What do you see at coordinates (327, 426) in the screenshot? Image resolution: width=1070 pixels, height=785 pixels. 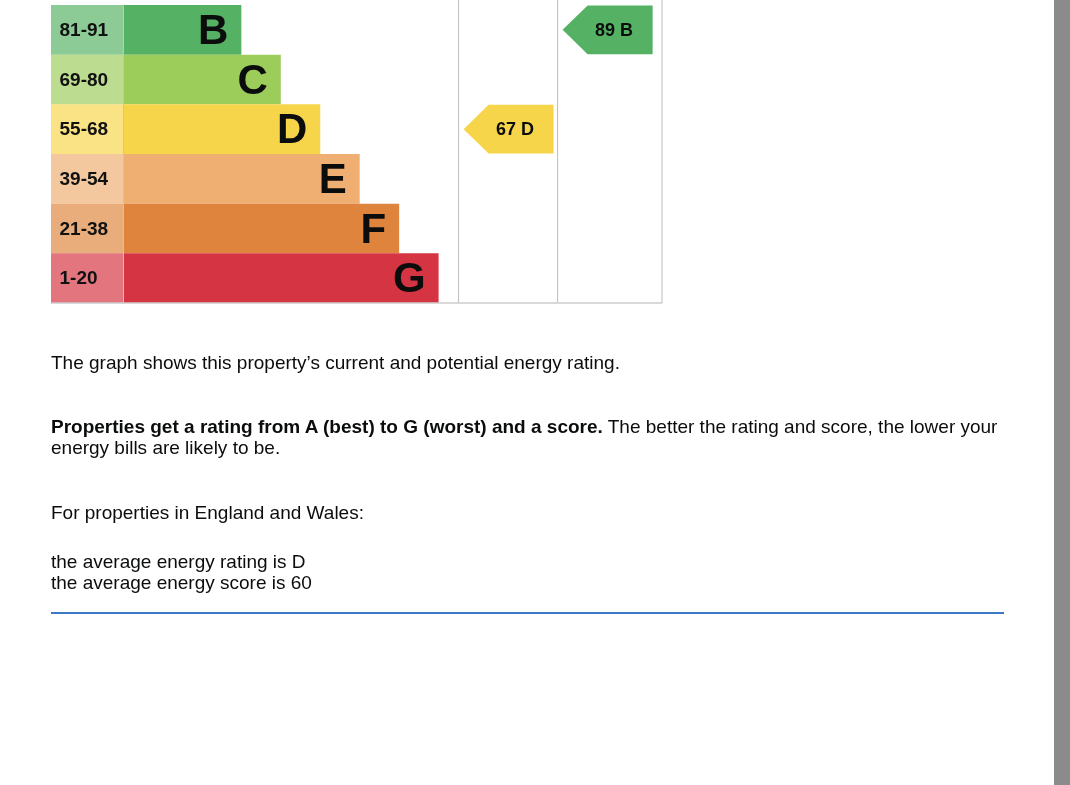 I see `text: Properties get a rating from A (best) to G (worst) and a score.` at bounding box center [327, 426].